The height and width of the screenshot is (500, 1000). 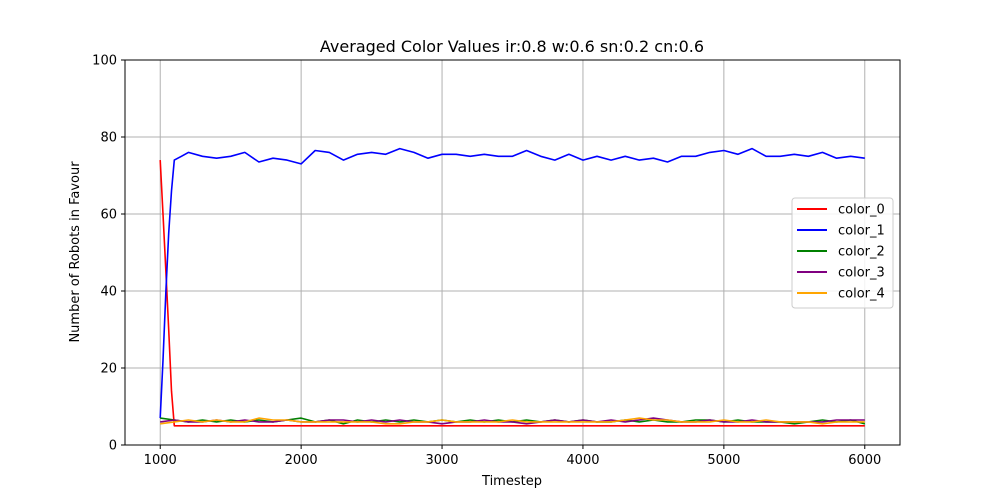 What do you see at coordinates (861, 252) in the screenshot?
I see `legend-label-color-2: color_2` at bounding box center [861, 252].